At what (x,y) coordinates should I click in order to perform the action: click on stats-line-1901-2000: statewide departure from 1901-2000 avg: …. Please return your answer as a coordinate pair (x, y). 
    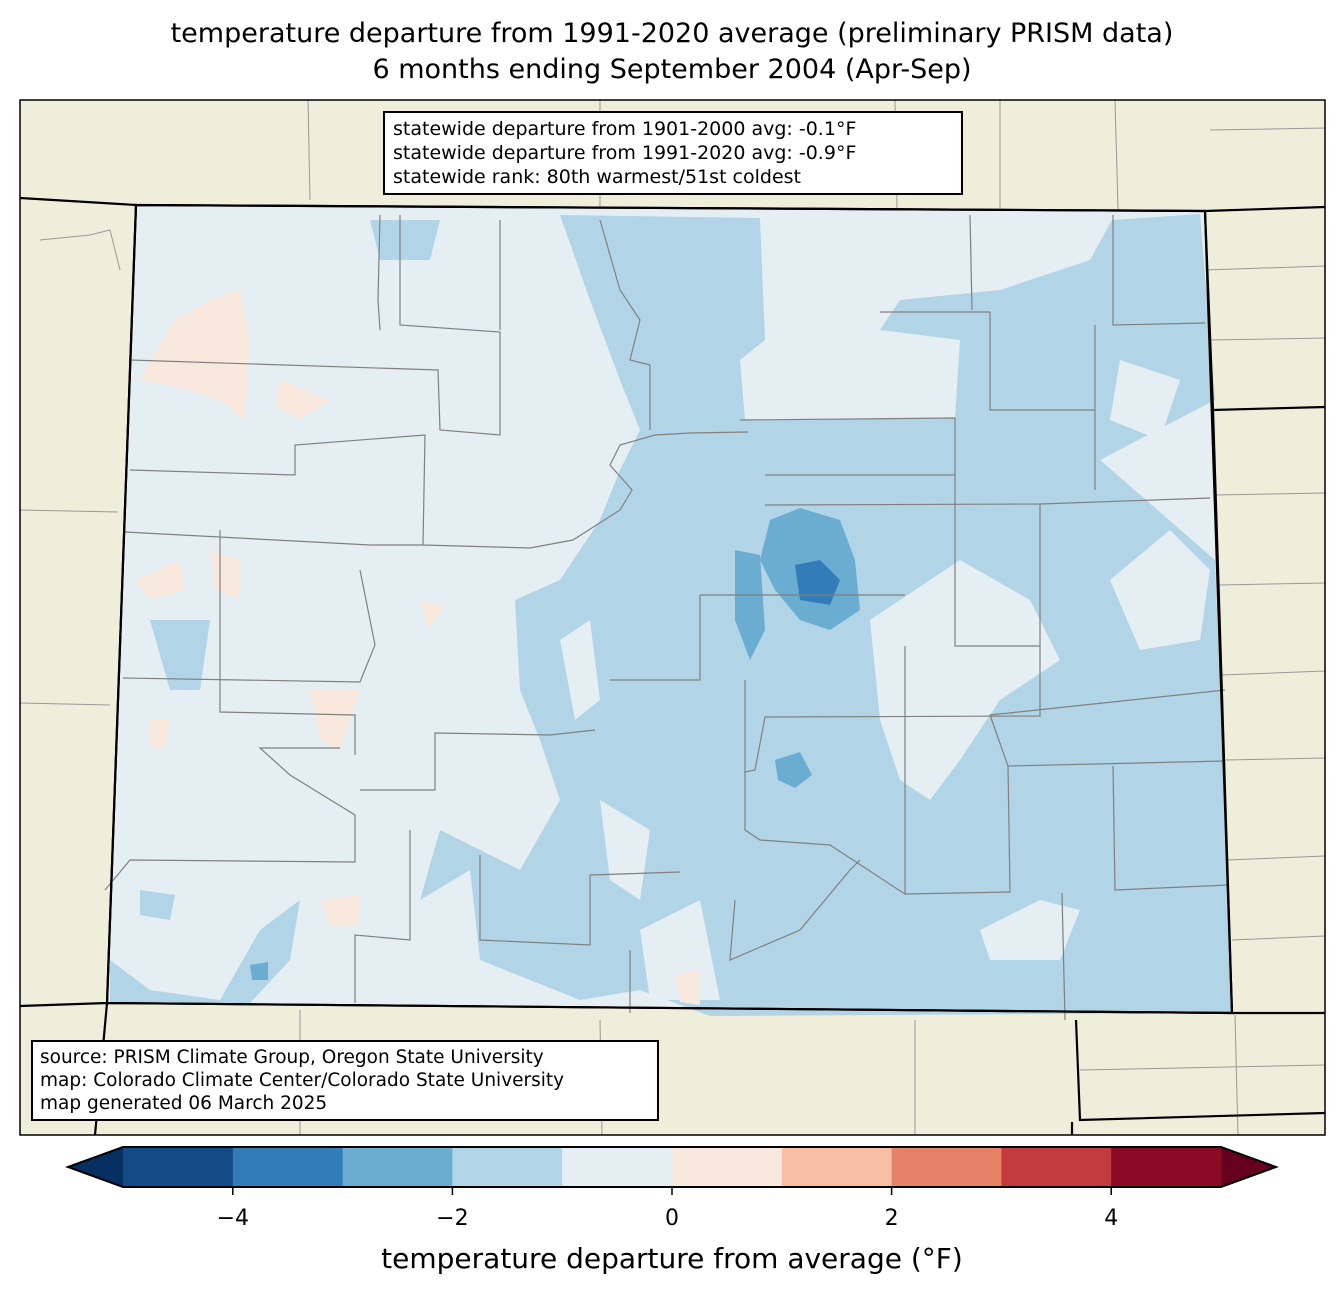
    Looking at the image, I should click on (625, 129).